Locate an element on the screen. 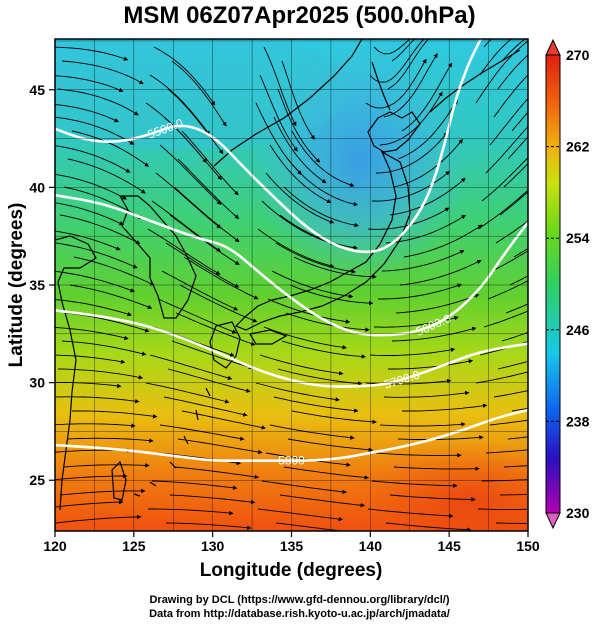 This screenshot has height=625, width=599. y-tick-label: 25 is located at coordinates (37, 480).